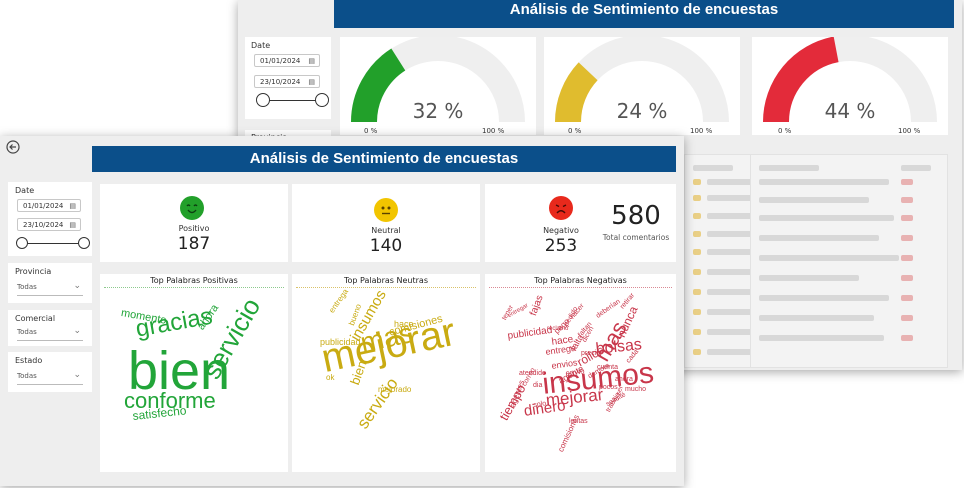 This screenshot has width=964, height=488. Describe the element at coordinates (591, 353) in the screenshot. I see `wordcloud-word: precio` at that location.